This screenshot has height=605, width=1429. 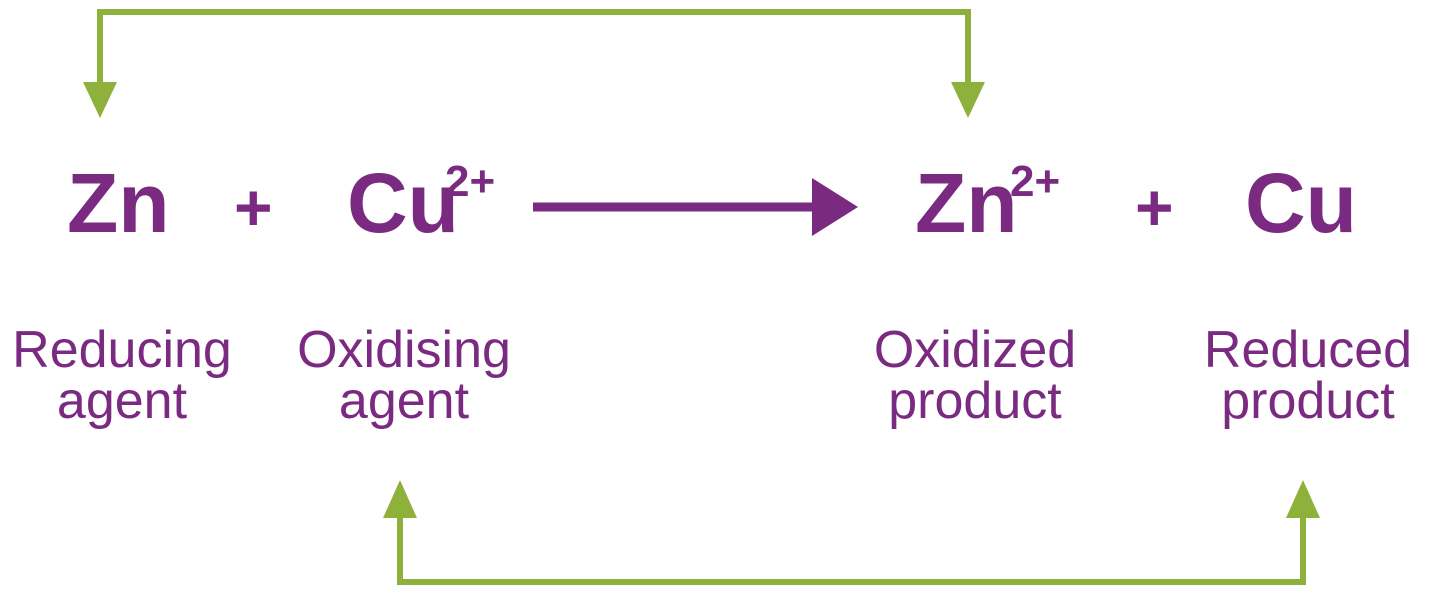 I want to click on top-connector-left-arrowhead, so click(x=100, y=100).